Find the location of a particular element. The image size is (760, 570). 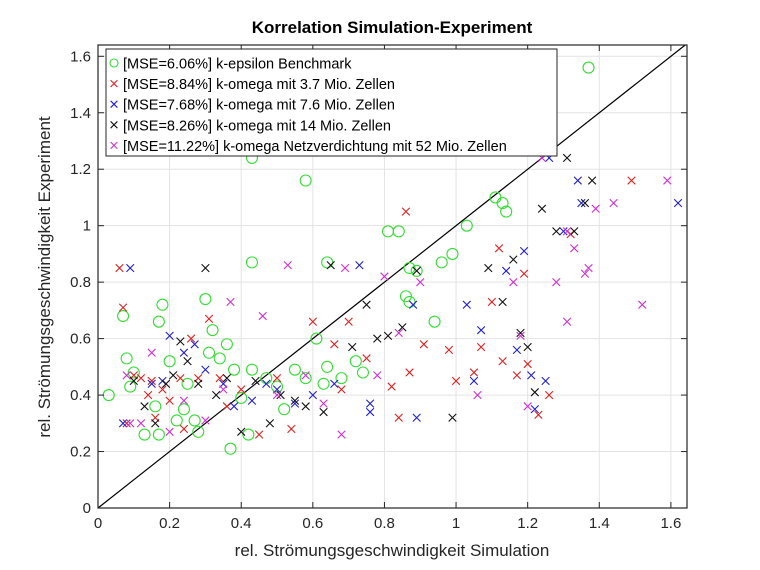

x-tick-label: 0 is located at coordinates (98, 523).